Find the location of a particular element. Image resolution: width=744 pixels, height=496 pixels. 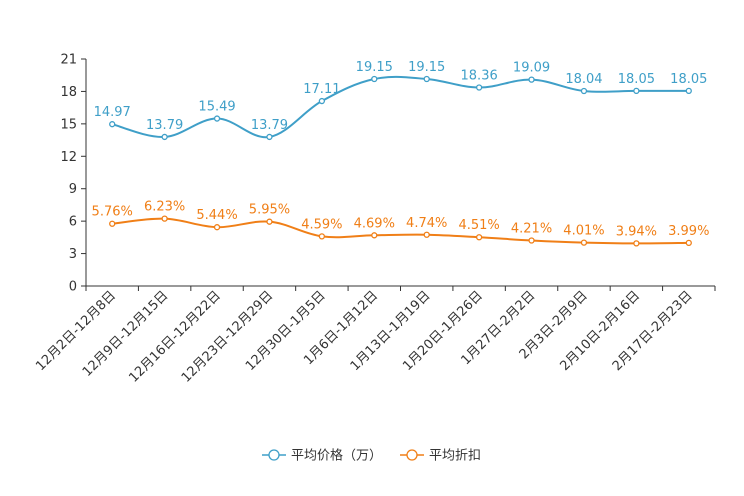

data-label: 3.94% is located at coordinates (636, 231).